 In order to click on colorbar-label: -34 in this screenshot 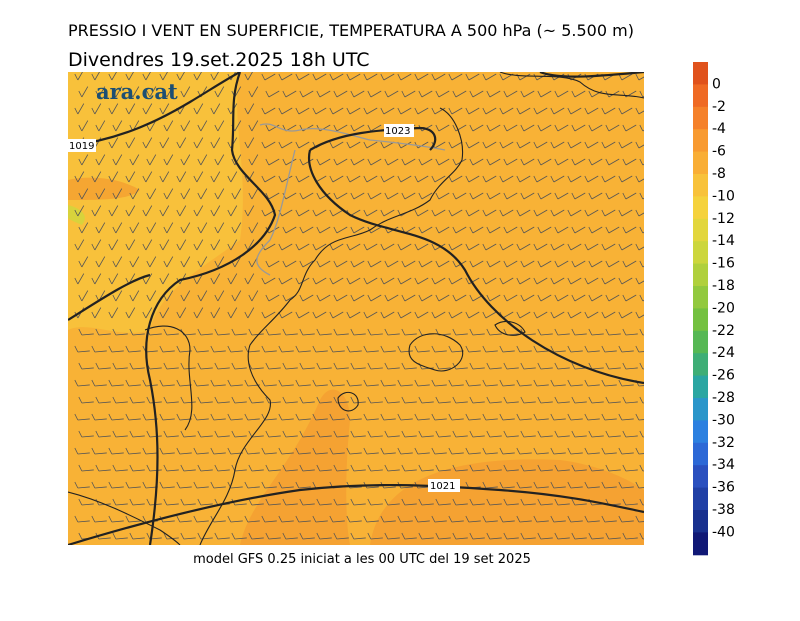, I will do `click(723, 465)`.